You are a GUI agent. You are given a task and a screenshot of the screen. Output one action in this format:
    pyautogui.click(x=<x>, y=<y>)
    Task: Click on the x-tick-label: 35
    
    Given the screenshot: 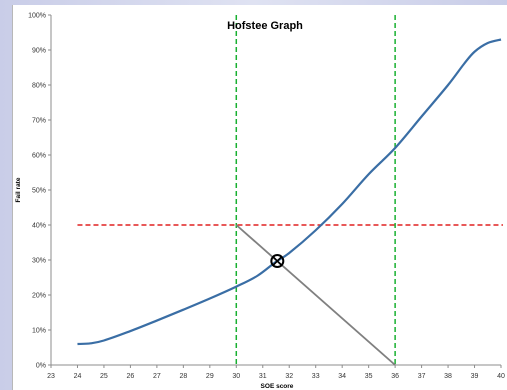 What is the action you would take?
    pyautogui.click(x=369, y=376)
    